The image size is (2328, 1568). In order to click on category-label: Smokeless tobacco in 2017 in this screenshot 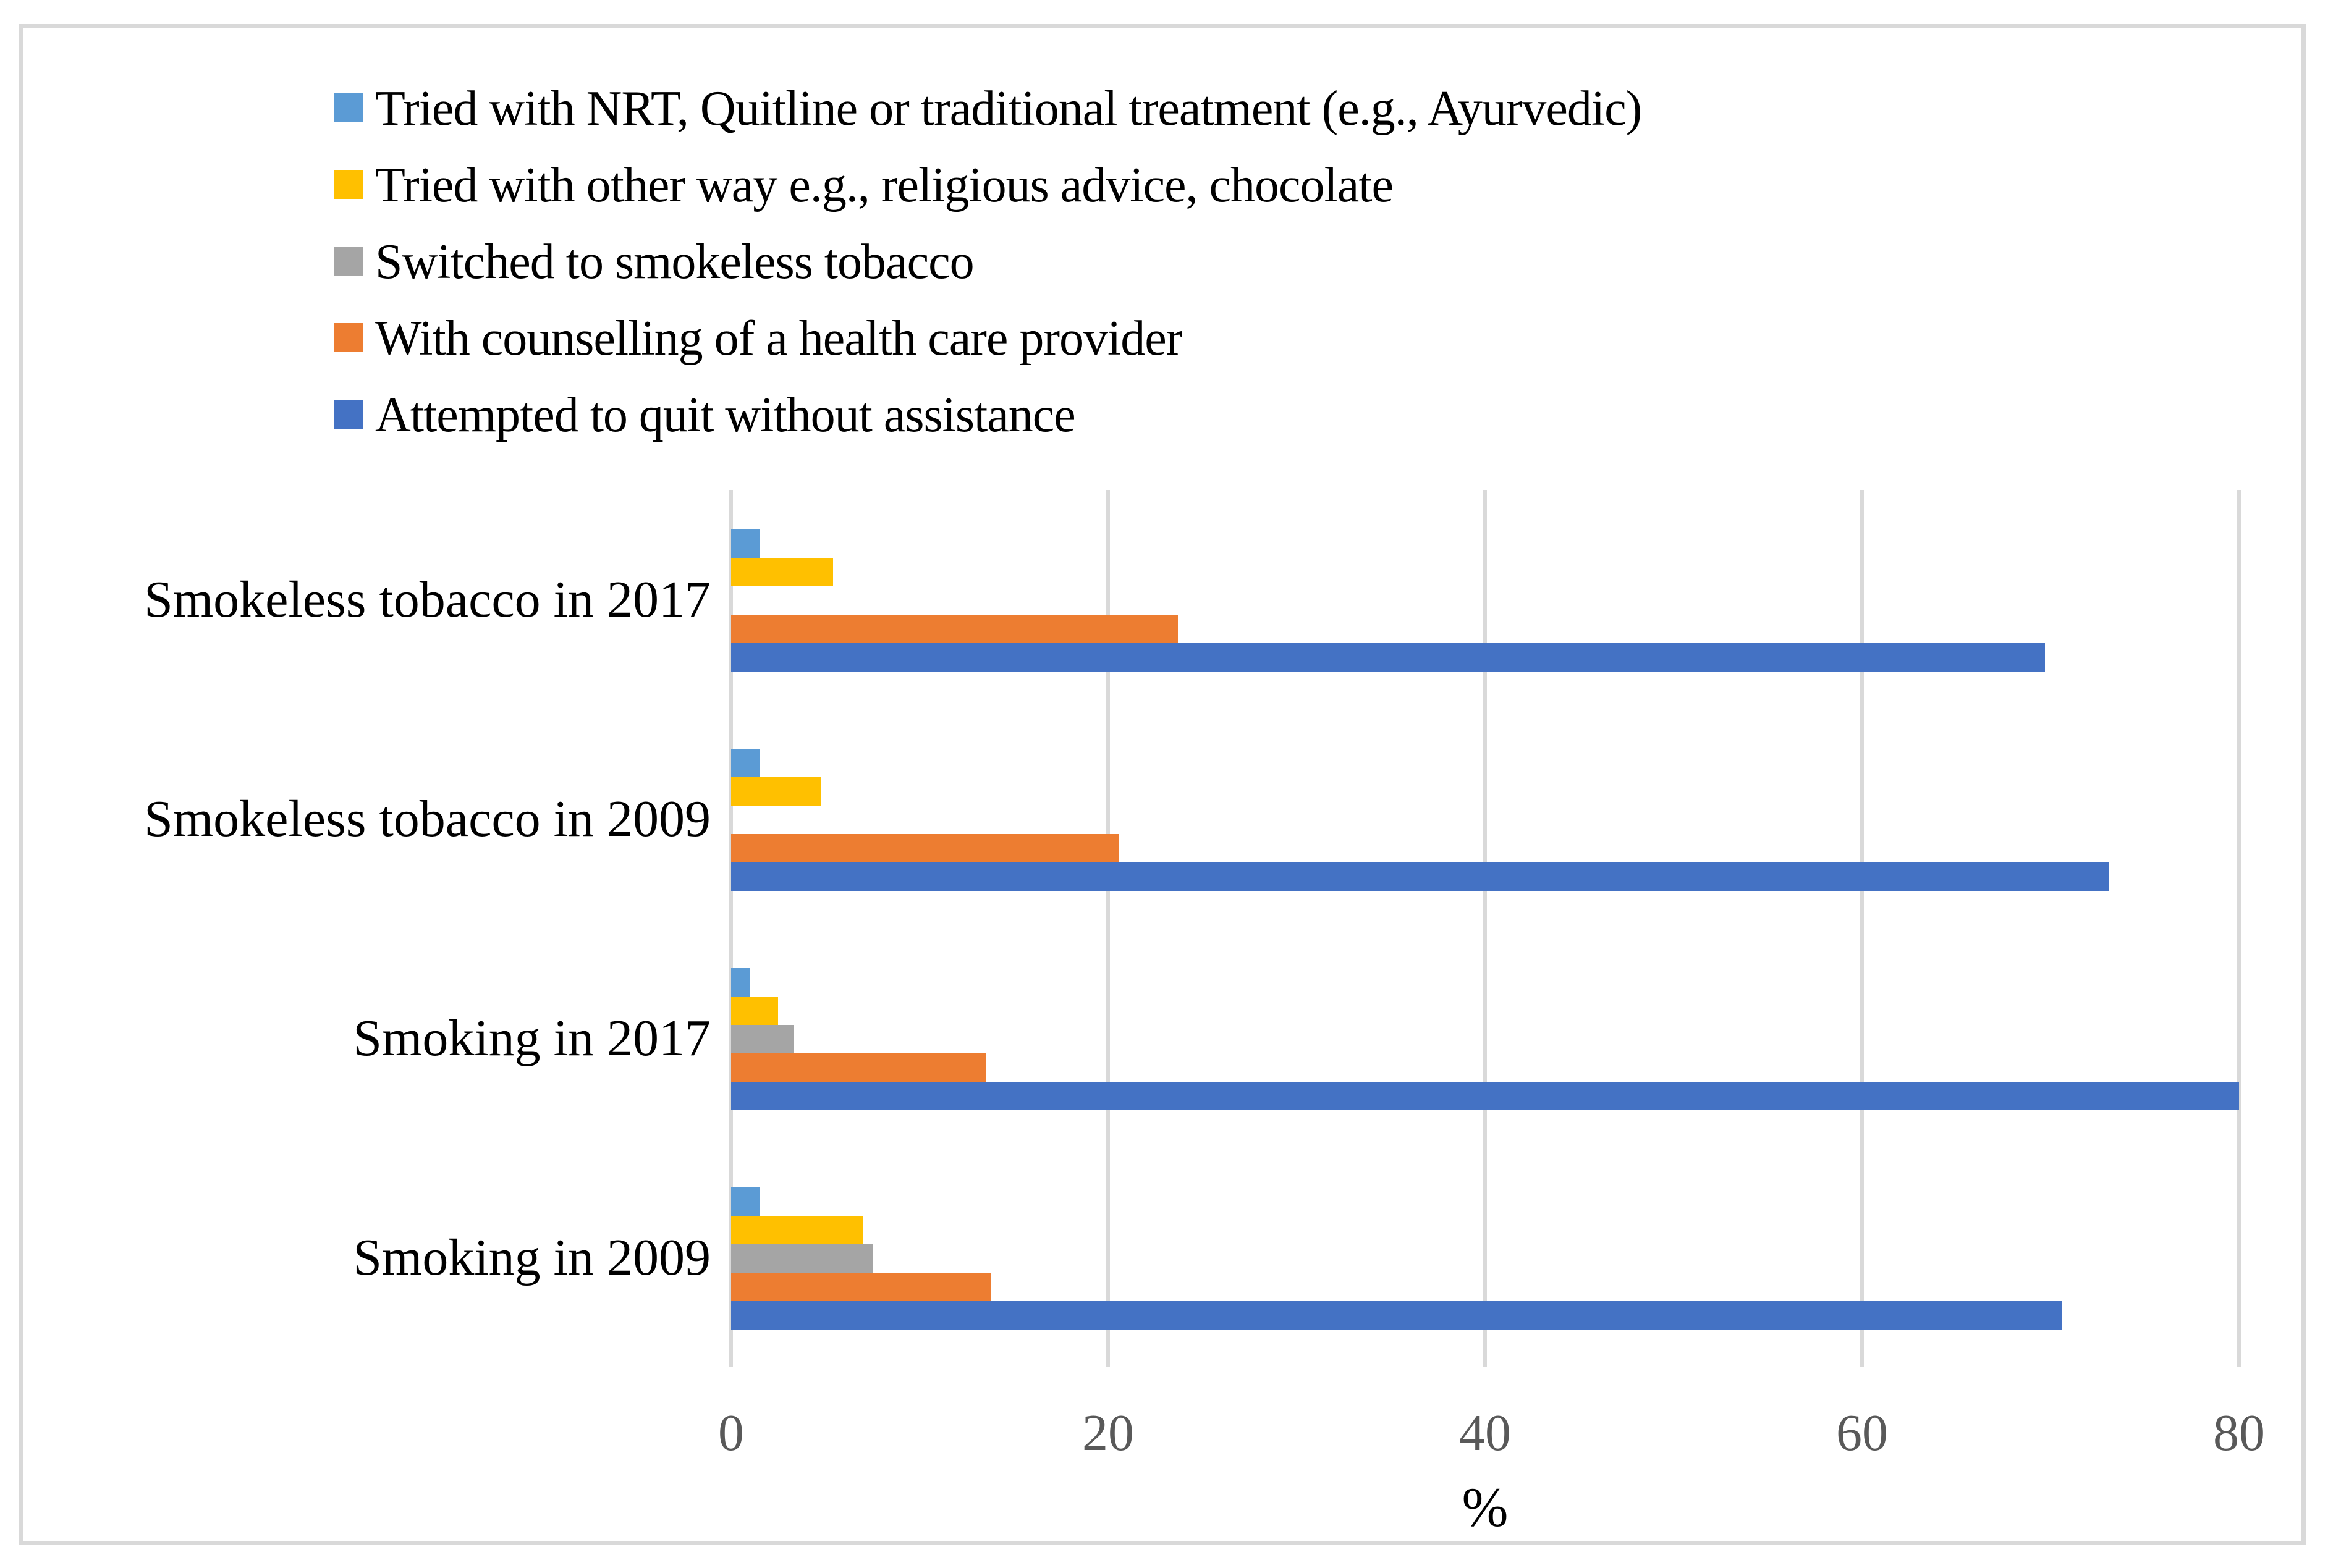, I will do `click(427, 599)`.